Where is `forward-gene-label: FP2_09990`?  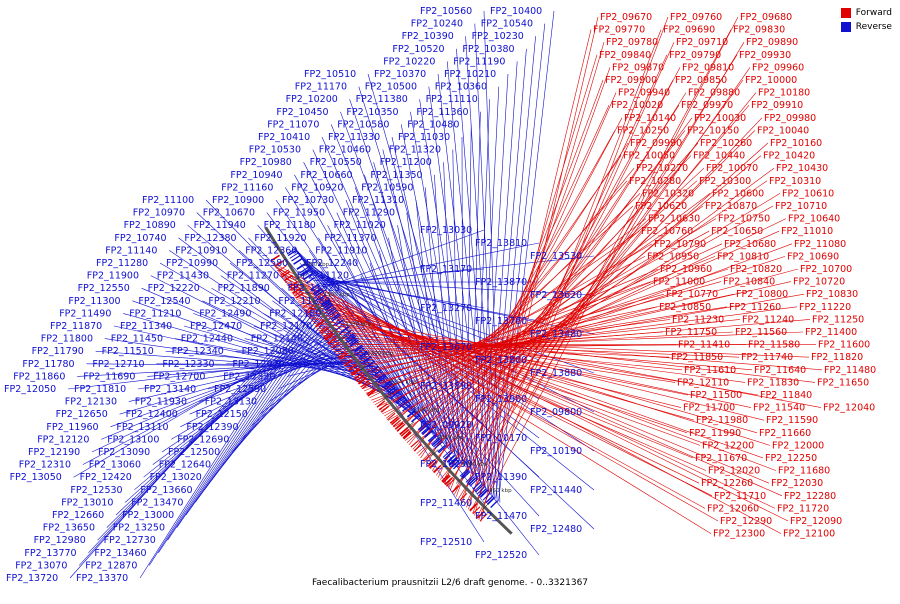 forward-gene-label: FP2_09990 is located at coordinates (656, 143).